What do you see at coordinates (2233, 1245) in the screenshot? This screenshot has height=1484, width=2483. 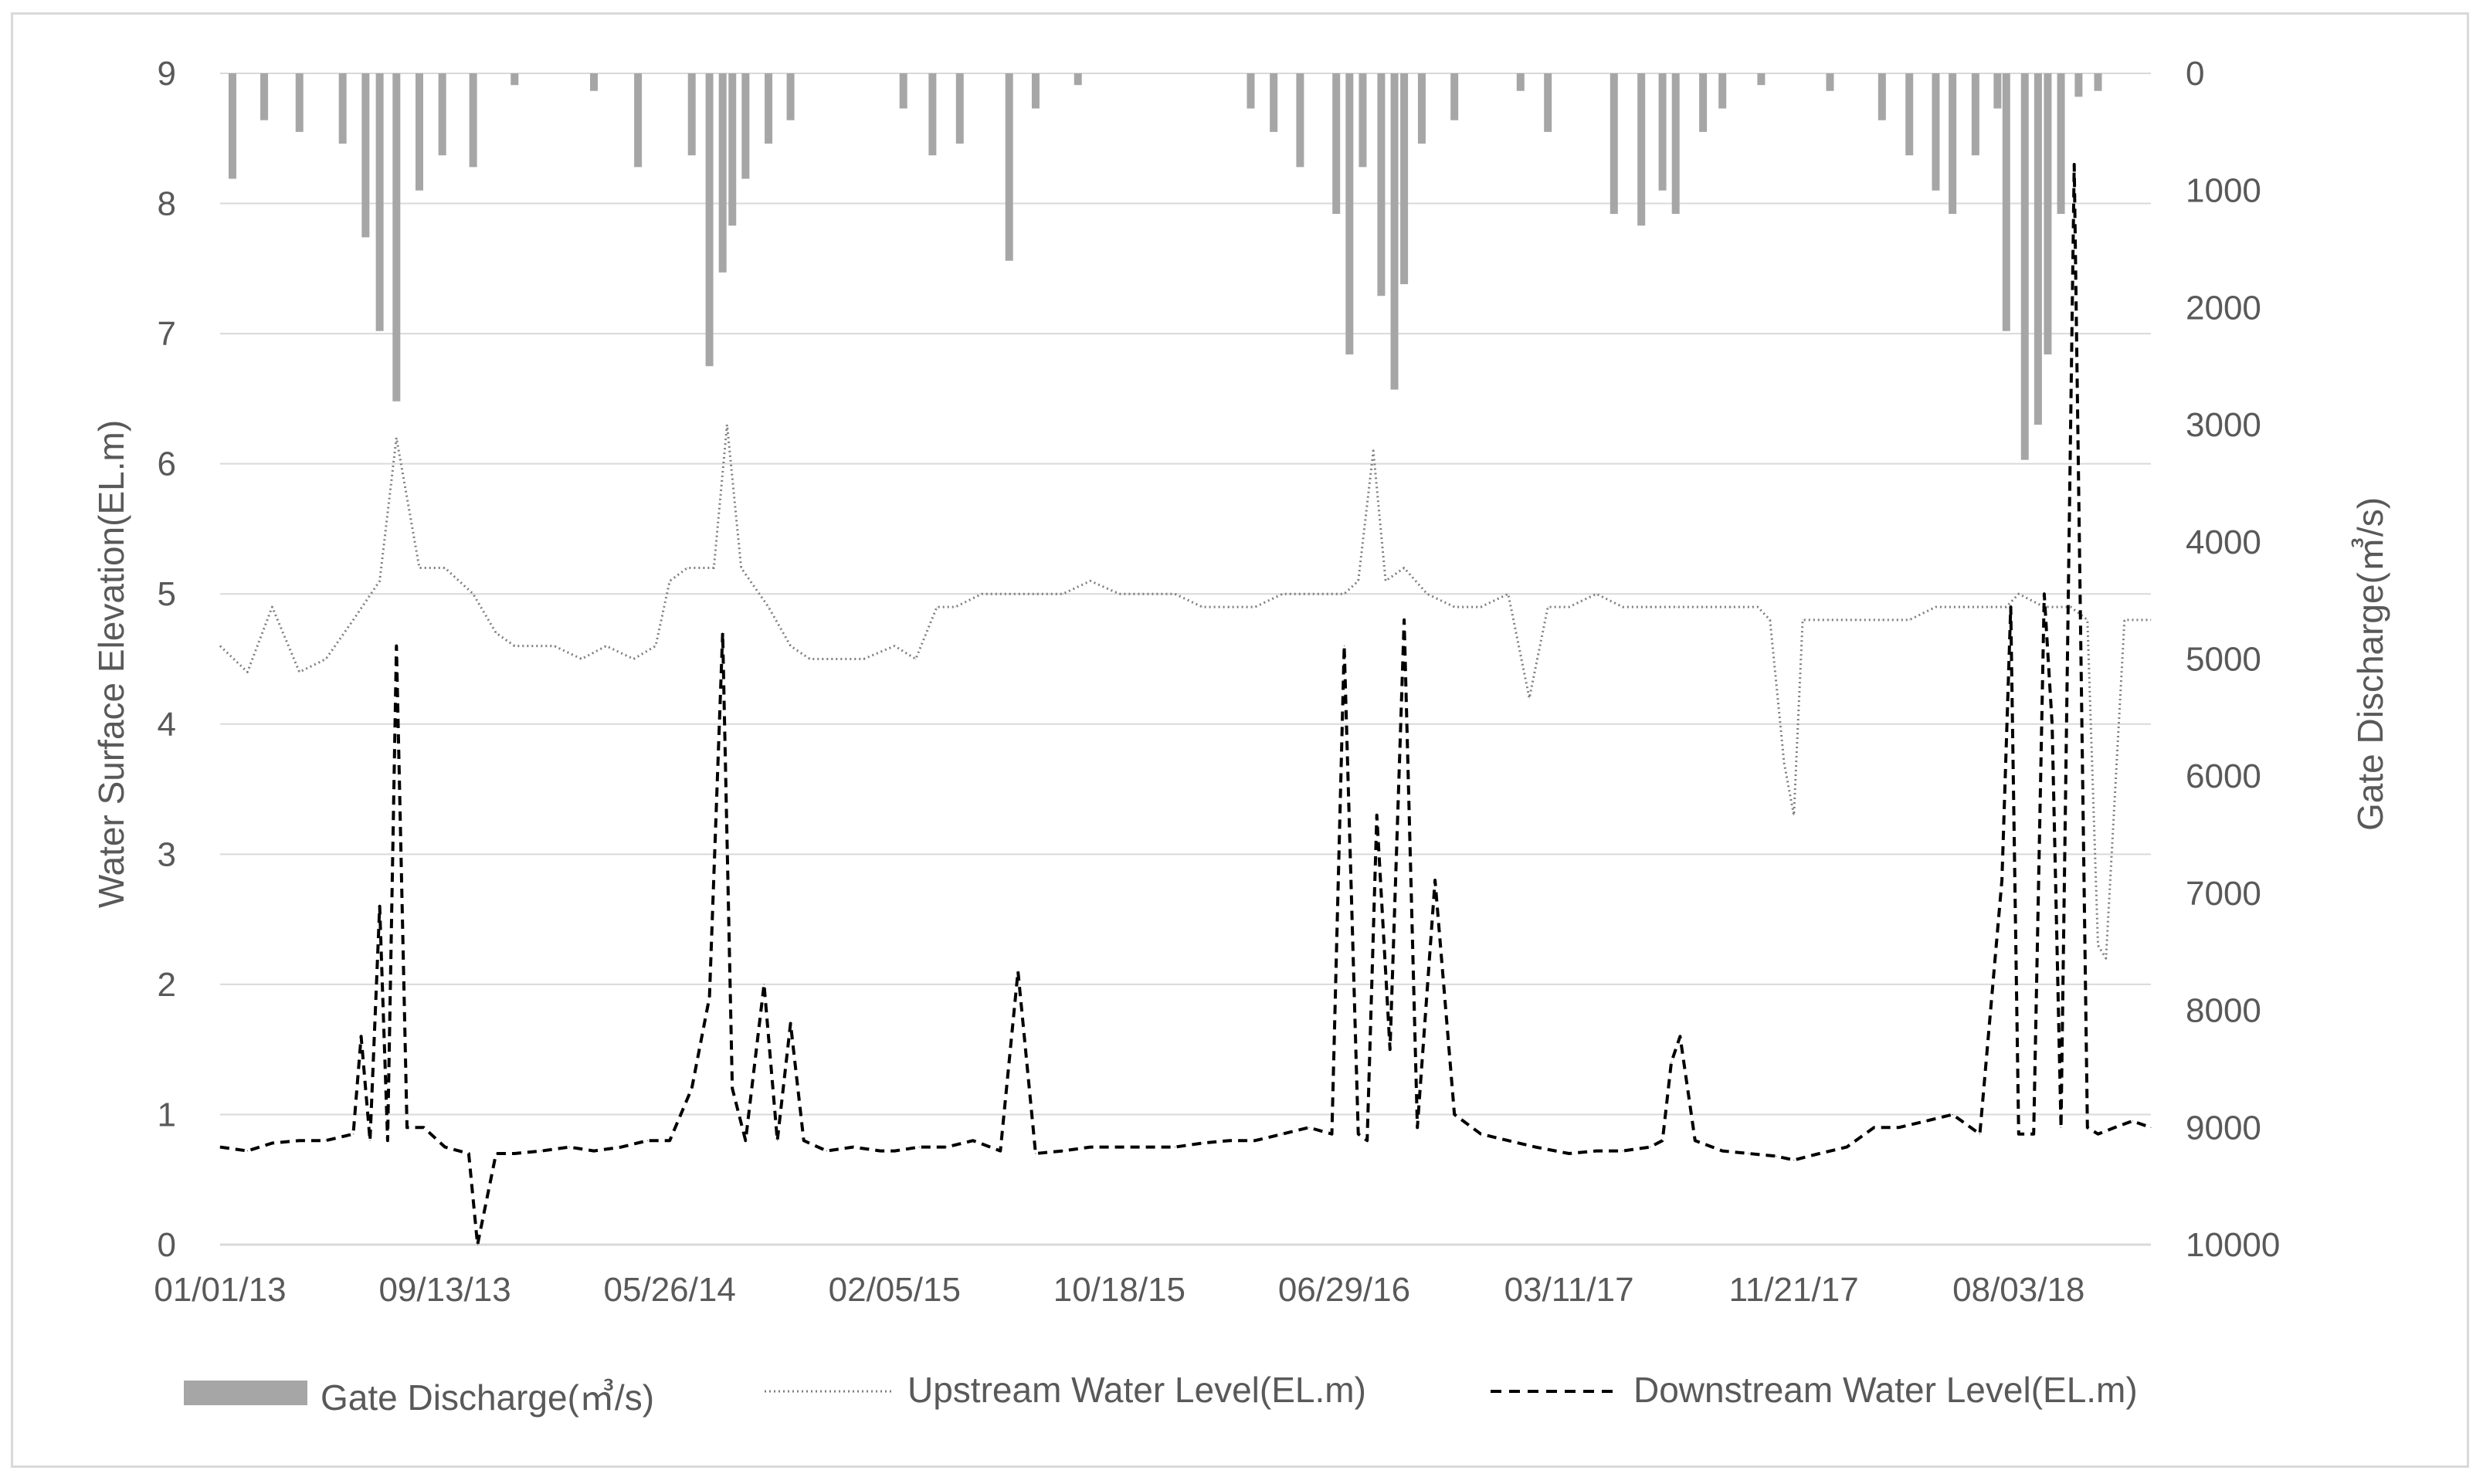 I see `right-tick-label: 10000` at bounding box center [2233, 1245].